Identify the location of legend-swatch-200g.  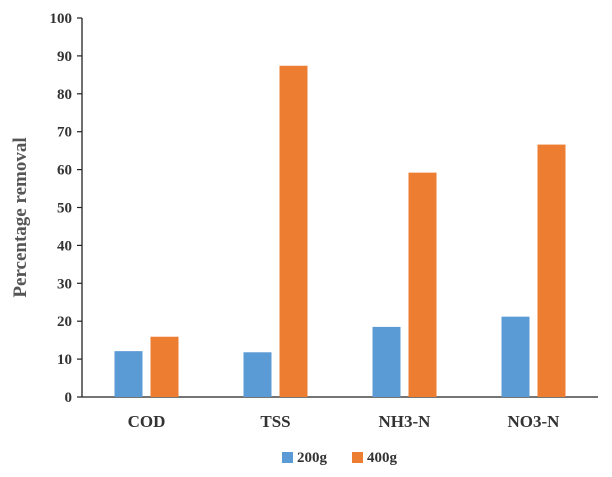
(287, 457).